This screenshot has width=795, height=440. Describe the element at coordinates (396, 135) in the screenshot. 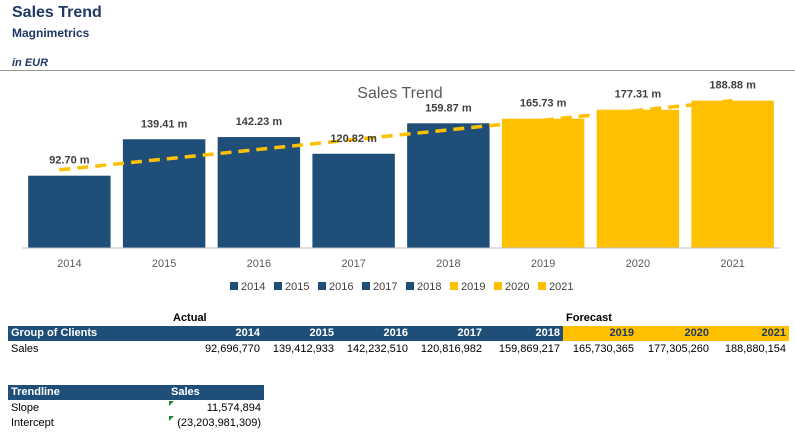

I see `trendline` at that location.